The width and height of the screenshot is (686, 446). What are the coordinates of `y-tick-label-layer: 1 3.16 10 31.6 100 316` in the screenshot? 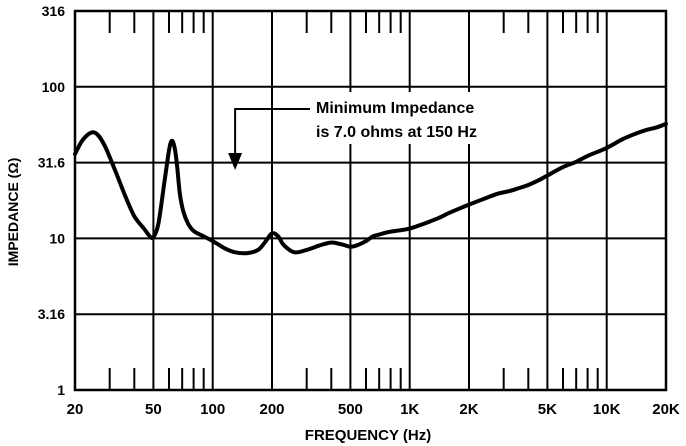 It's located at (51, 200).